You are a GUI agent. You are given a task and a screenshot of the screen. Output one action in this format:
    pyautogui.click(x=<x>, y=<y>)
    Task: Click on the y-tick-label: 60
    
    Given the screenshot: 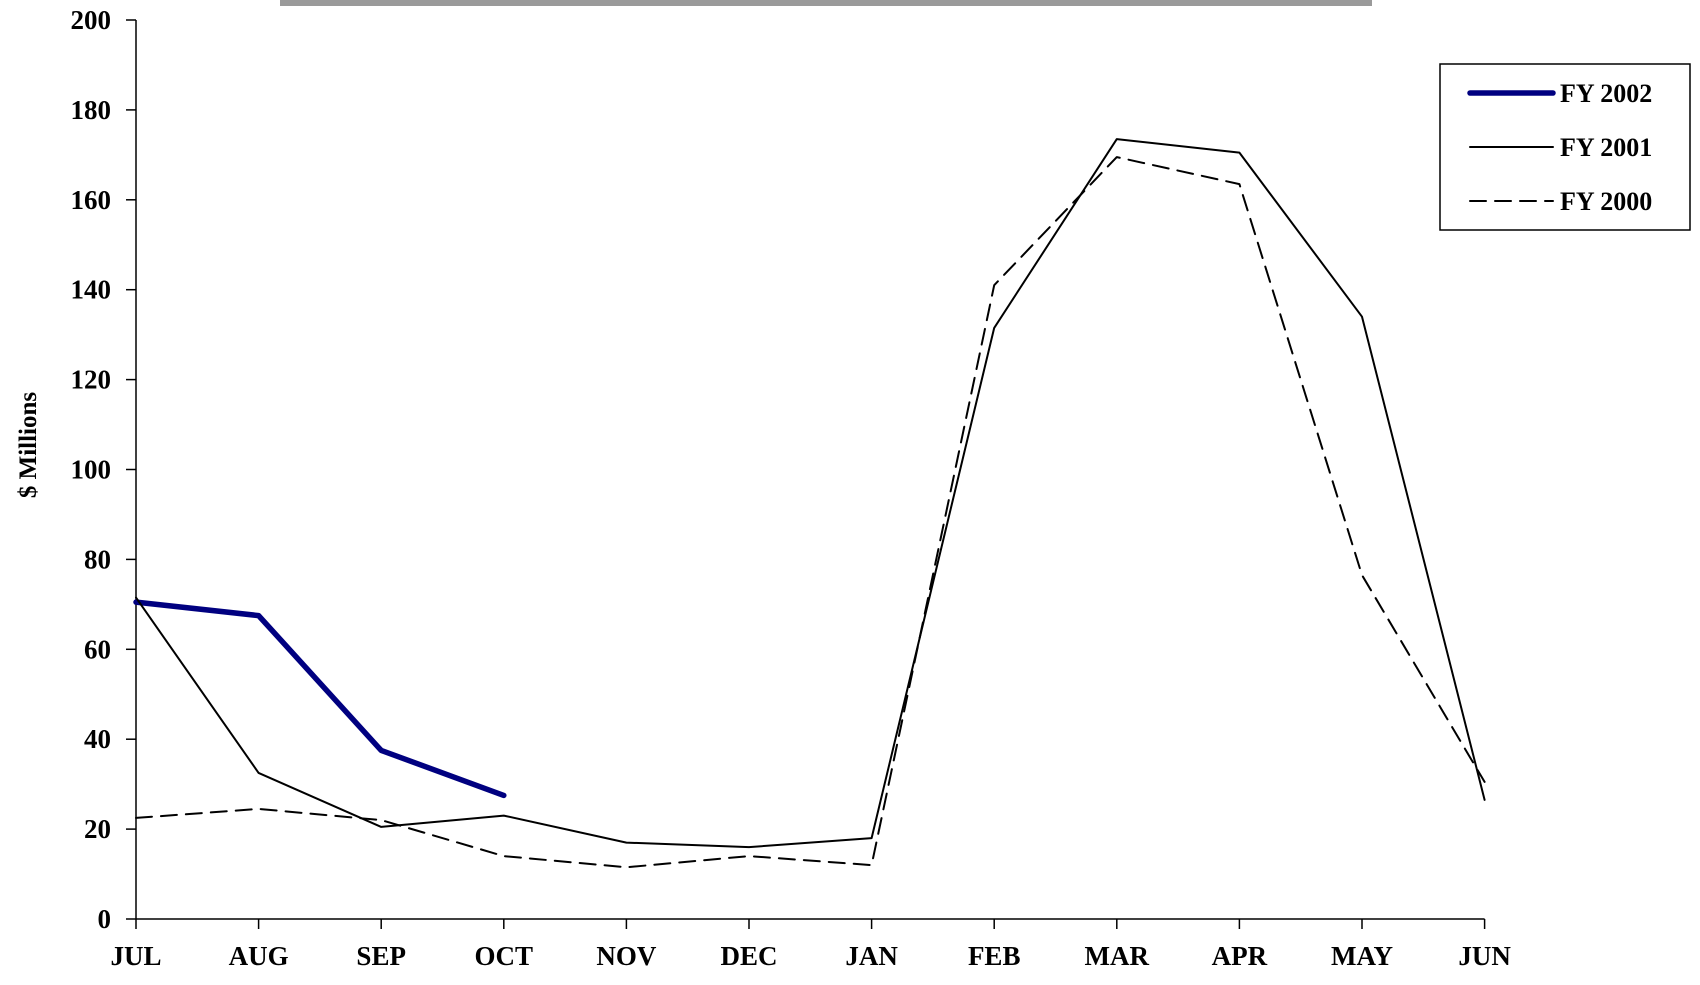 What is the action you would take?
    pyautogui.click(x=97, y=649)
    